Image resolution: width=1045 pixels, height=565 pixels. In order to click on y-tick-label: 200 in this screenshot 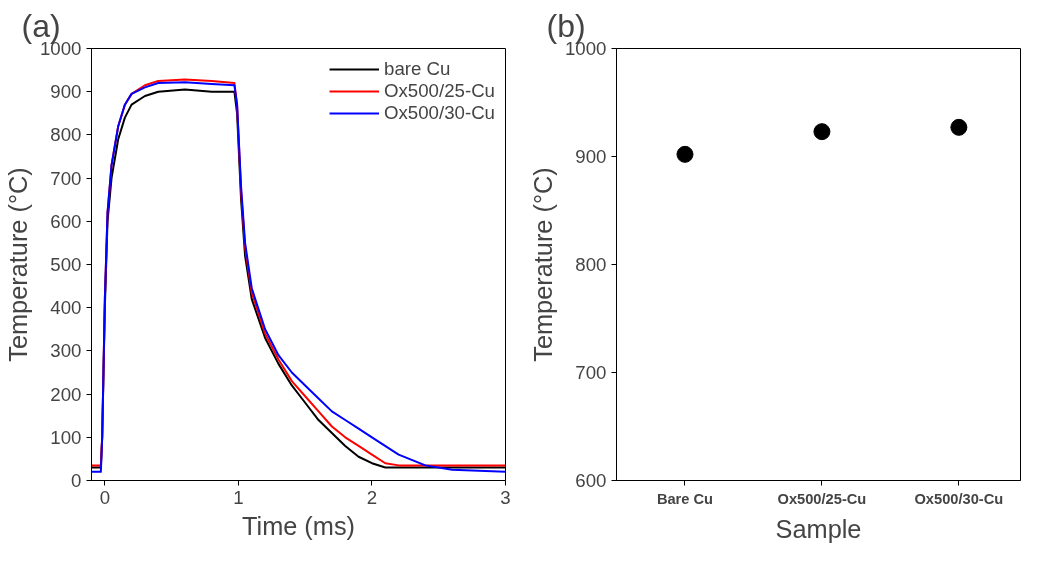, I will do `click(66, 394)`.